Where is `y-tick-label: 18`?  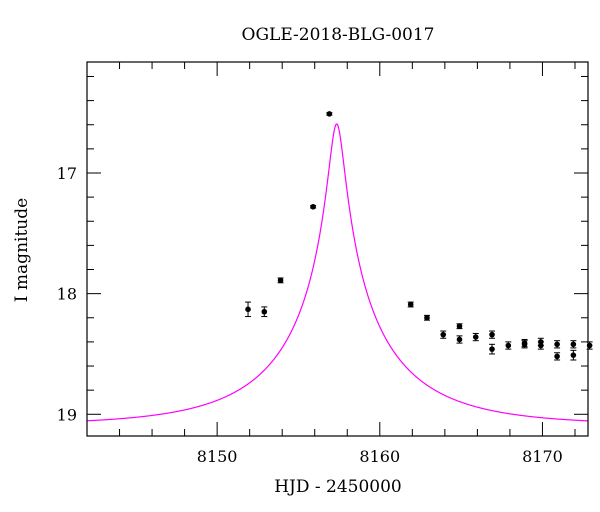 y-tick-label: 18 is located at coordinates (67, 294).